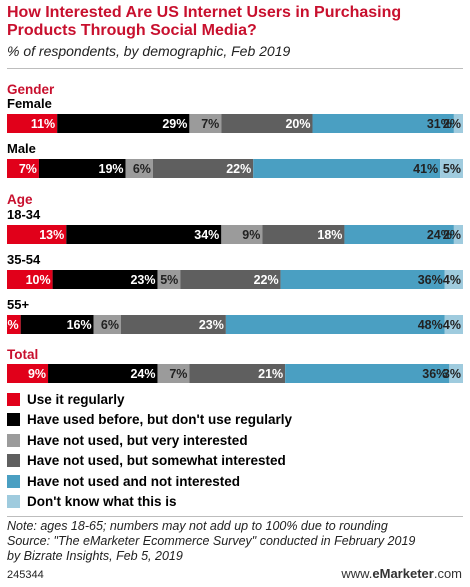  Describe the element at coordinates (43, 124) in the screenshot. I see `bar-value-label: 11%` at that location.